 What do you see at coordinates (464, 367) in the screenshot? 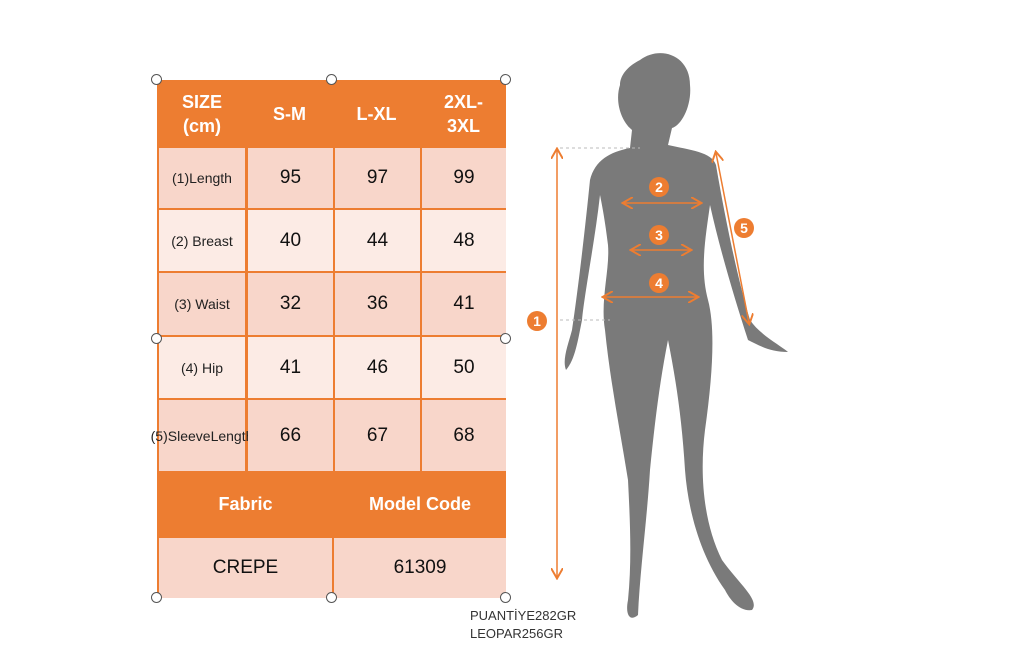
I see `value-cell: 50` at bounding box center [464, 367].